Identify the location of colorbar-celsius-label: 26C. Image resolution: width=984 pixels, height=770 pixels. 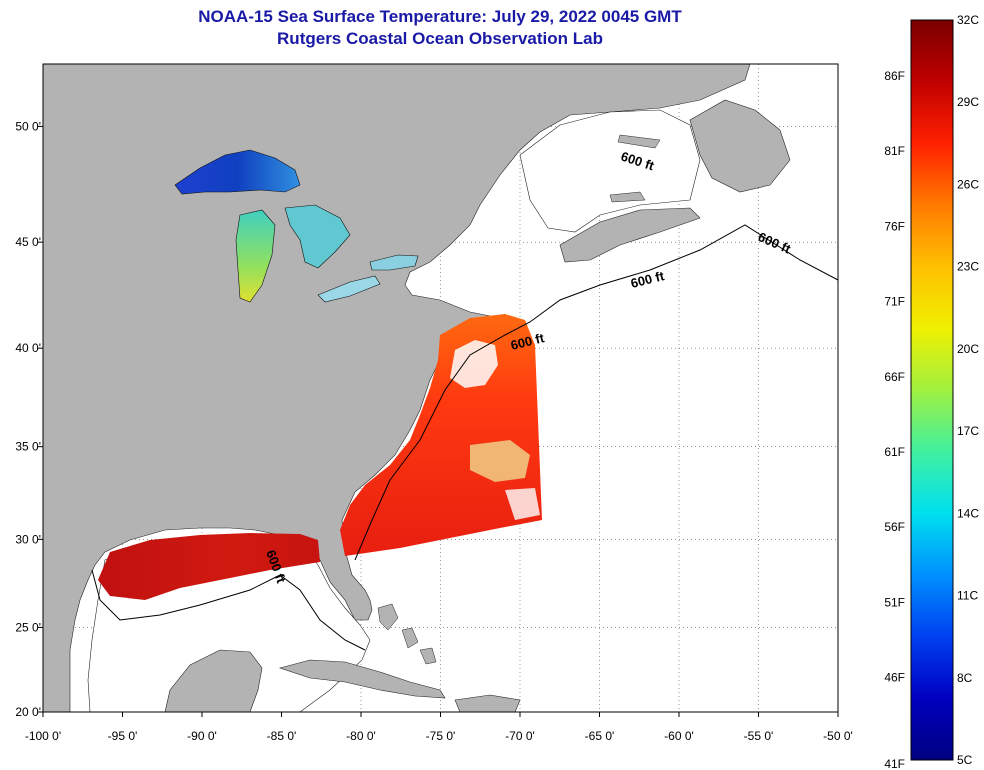
(968, 184).